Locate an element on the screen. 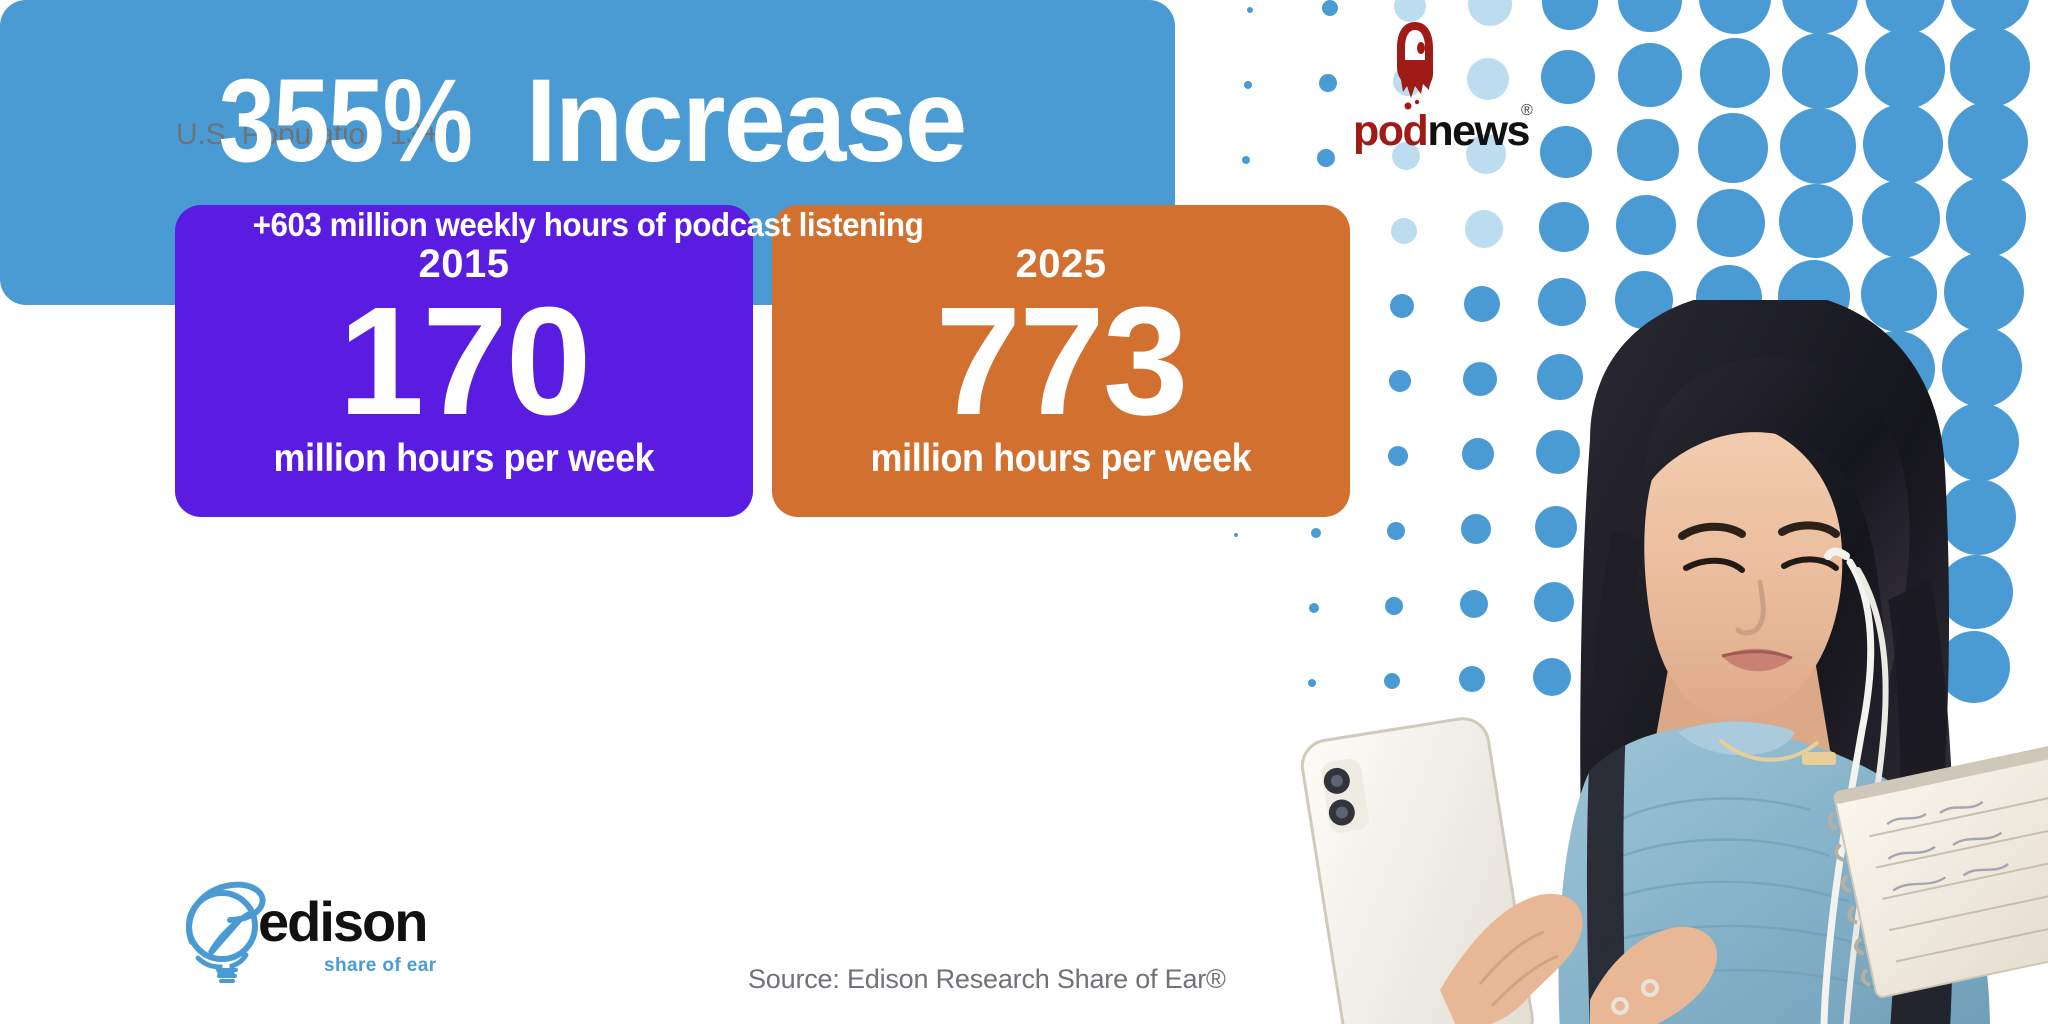  edison-orbit-bulb-icon is located at coordinates (226, 932).